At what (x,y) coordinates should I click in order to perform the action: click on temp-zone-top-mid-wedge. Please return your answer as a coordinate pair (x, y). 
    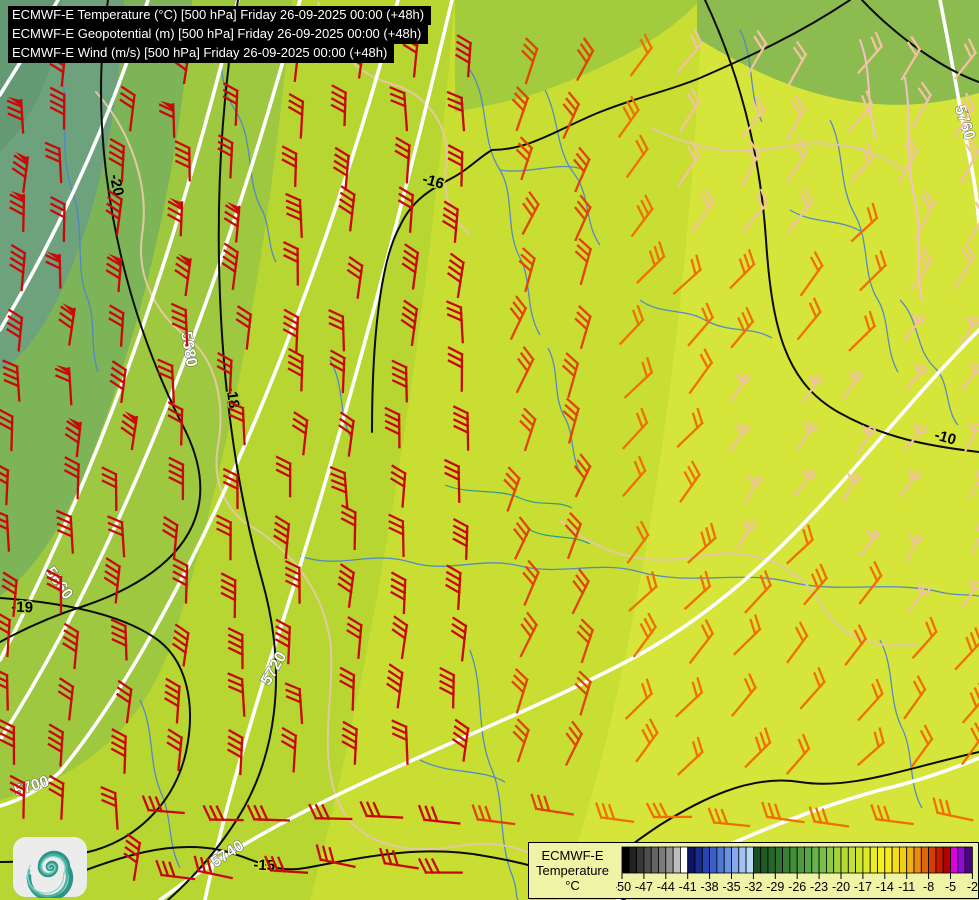
    Looking at the image, I should click on (577, 56).